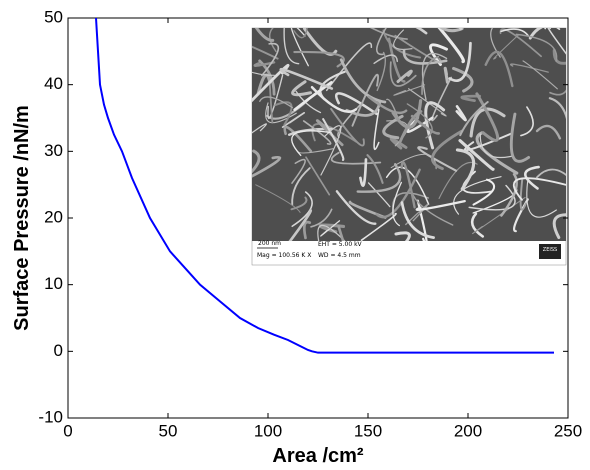  I want to click on x-tick-label: 50, so click(168, 430).